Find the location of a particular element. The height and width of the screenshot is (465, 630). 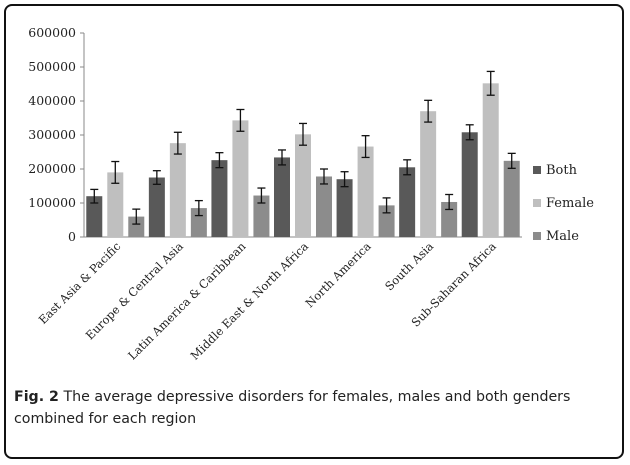

legend-label: Both is located at coordinates (562, 170).